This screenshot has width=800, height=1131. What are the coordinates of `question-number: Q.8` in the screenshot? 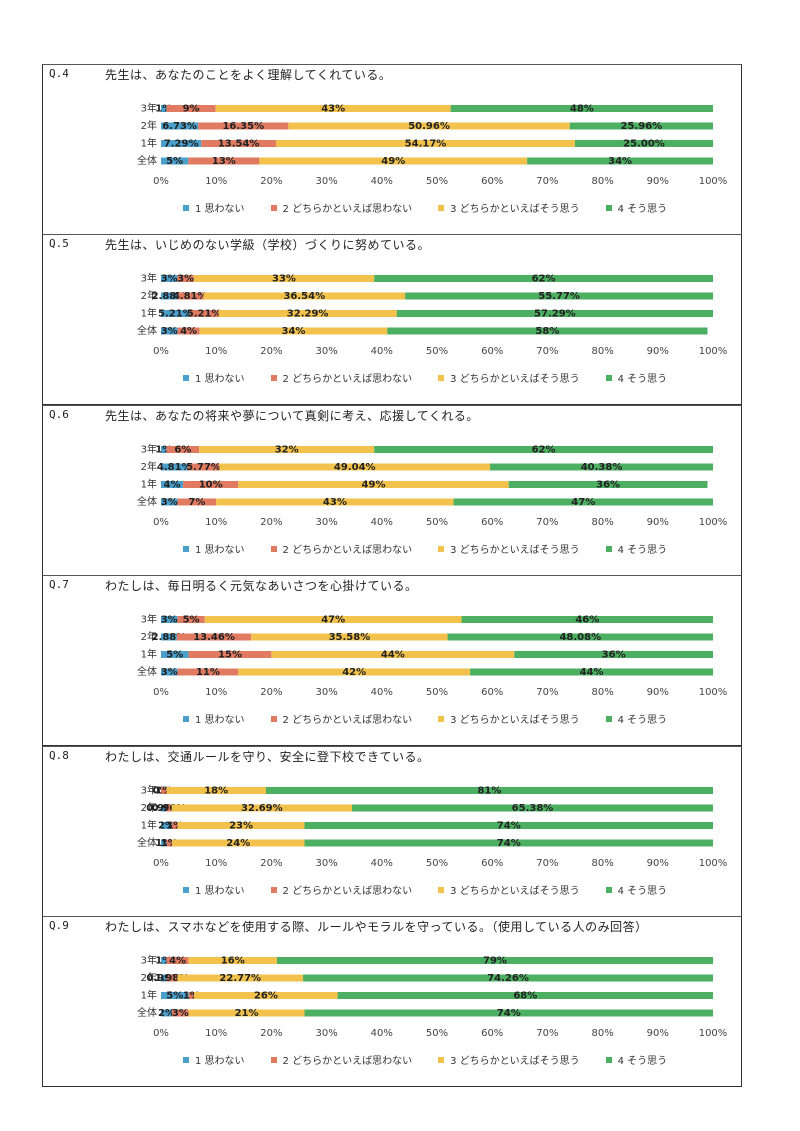 It's located at (59, 755).